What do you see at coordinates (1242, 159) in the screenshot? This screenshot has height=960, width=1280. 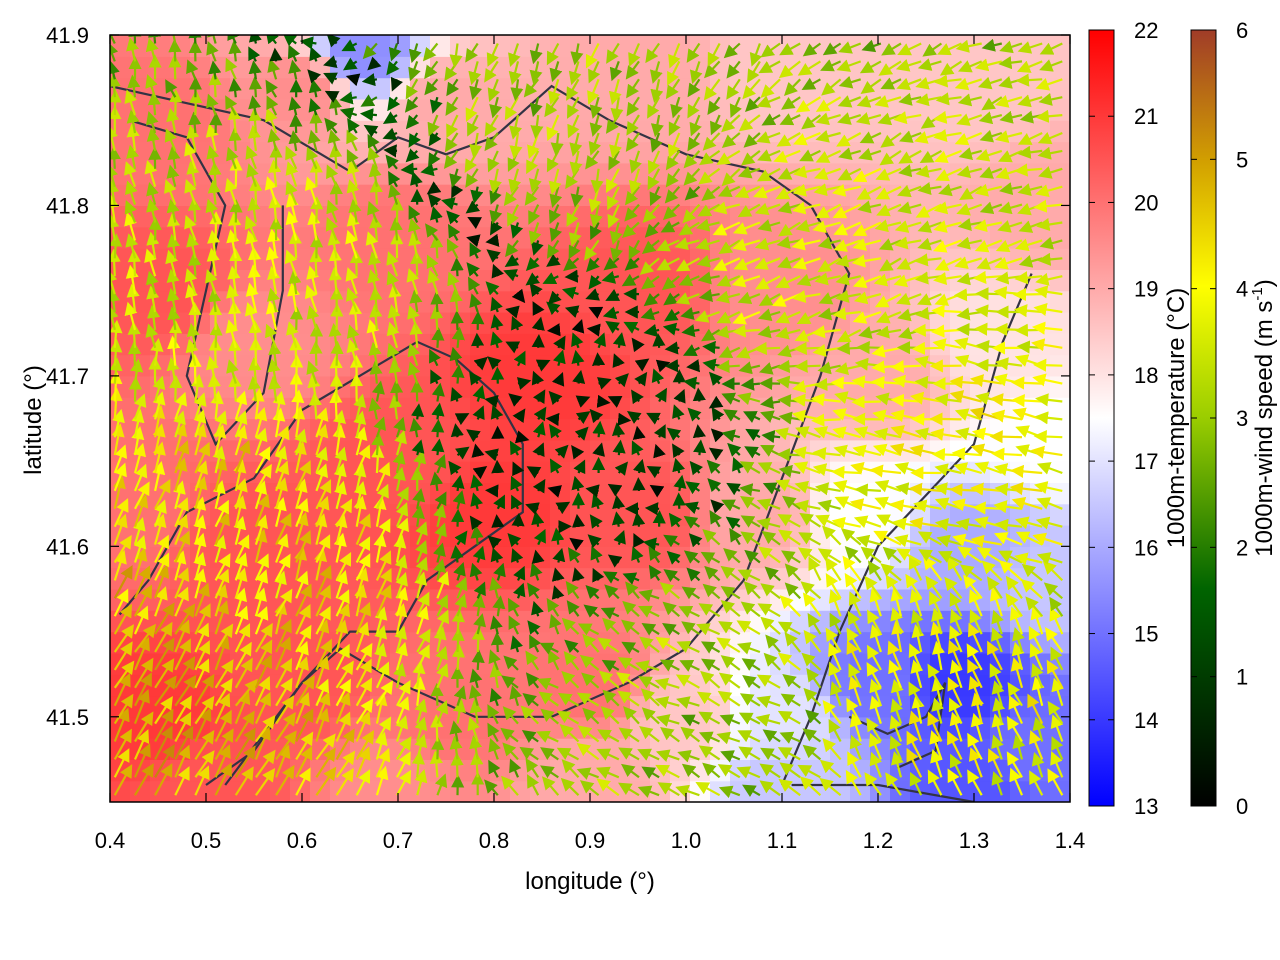 I see `colorbar-tick-label: 5` at bounding box center [1242, 159].